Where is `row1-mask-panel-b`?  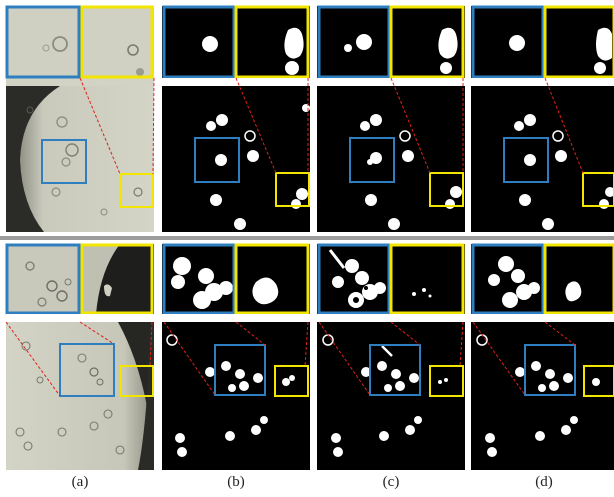 row1-mask-panel-b is located at coordinates (236, 118).